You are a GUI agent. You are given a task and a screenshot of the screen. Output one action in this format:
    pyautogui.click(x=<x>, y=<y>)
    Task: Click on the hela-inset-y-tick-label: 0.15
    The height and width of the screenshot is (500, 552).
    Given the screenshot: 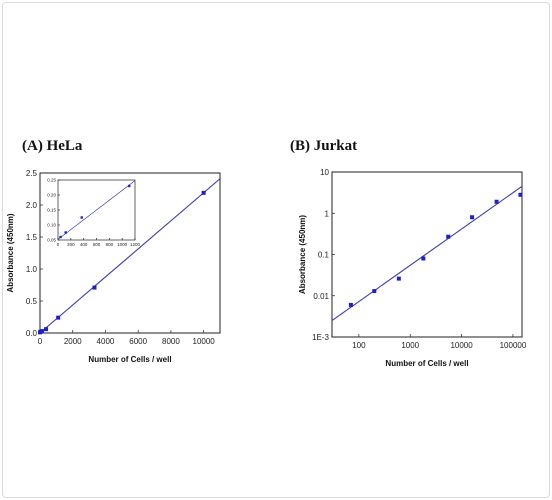 What is the action you would take?
    pyautogui.click(x=51, y=210)
    